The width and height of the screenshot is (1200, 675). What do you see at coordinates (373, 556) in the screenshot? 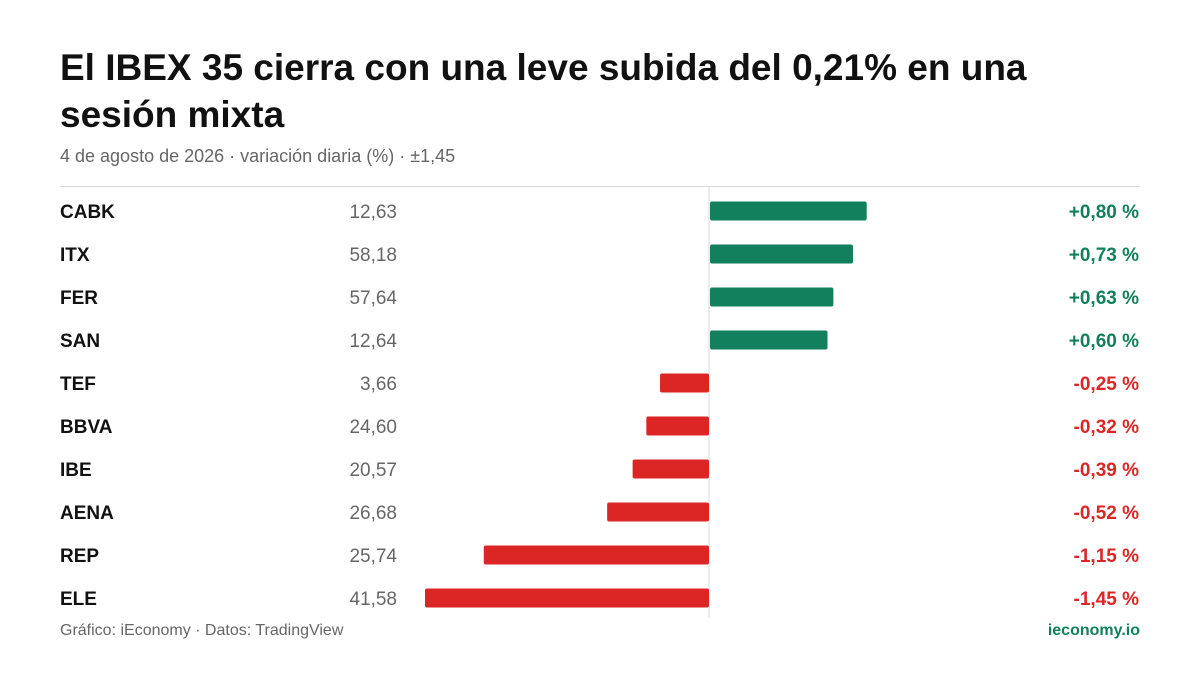
I see `price-label: 25,74` at bounding box center [373, 556].